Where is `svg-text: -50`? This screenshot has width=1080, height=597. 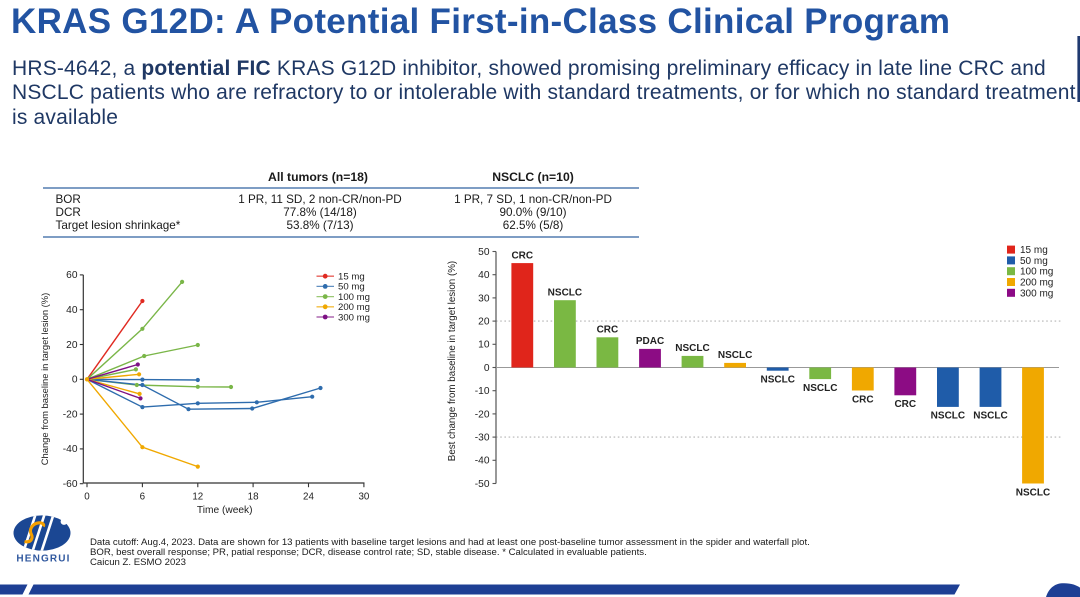
svg-text: -50 is located at coordinates (482, 484).